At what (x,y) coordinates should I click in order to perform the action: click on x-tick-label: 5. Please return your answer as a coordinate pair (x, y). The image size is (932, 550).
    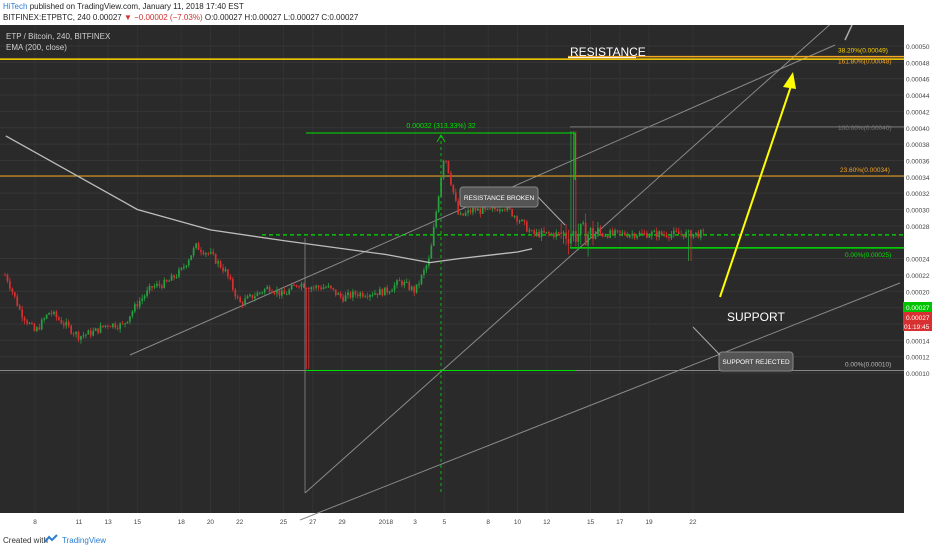
    Looking at the image, I should click on (445, 522).